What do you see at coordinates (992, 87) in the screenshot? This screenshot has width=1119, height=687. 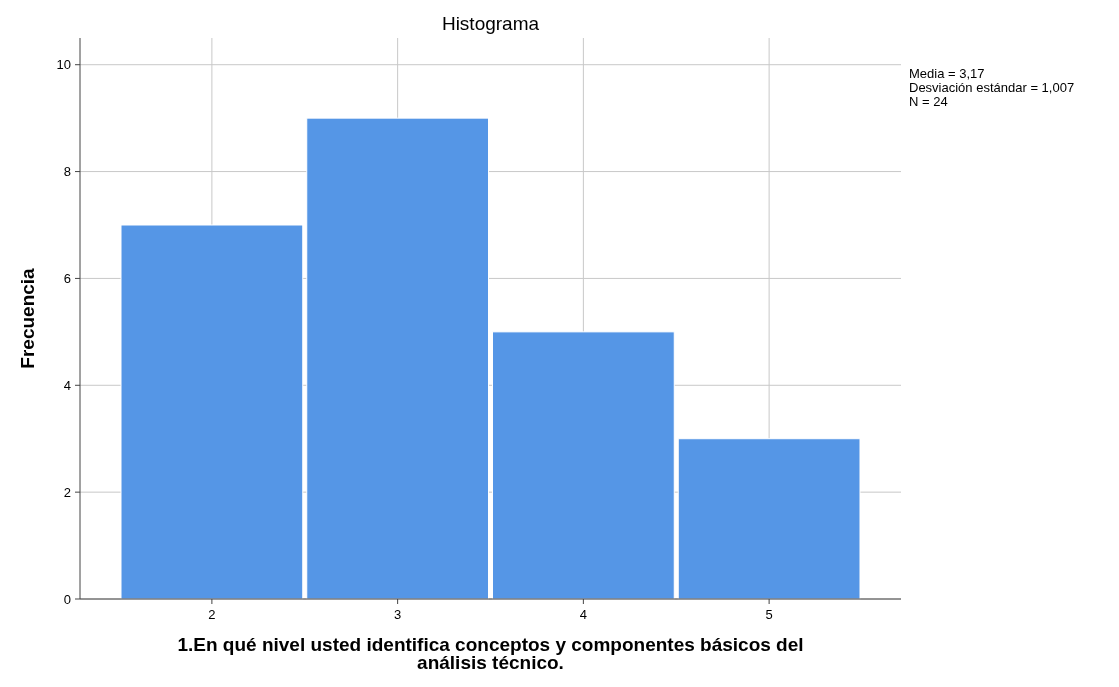 I see `text: Desviación estándar = 1,007` at bounding box center [992, 87].